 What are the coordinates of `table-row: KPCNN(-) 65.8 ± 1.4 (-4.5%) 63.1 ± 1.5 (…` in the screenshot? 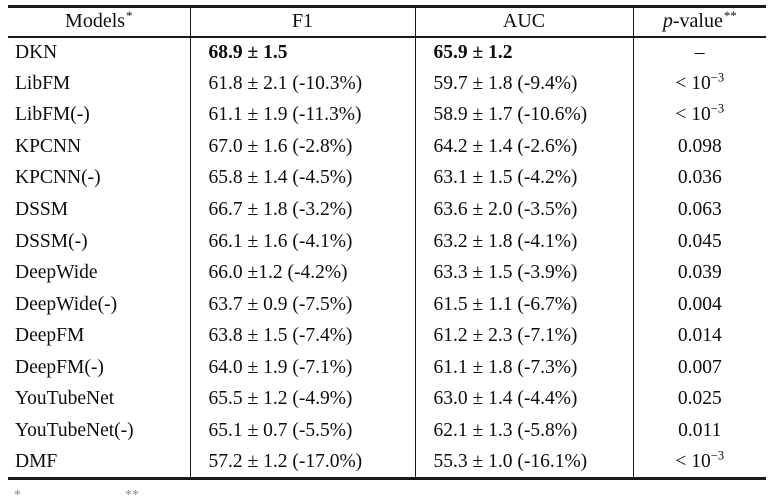 It's located at (387, 178).